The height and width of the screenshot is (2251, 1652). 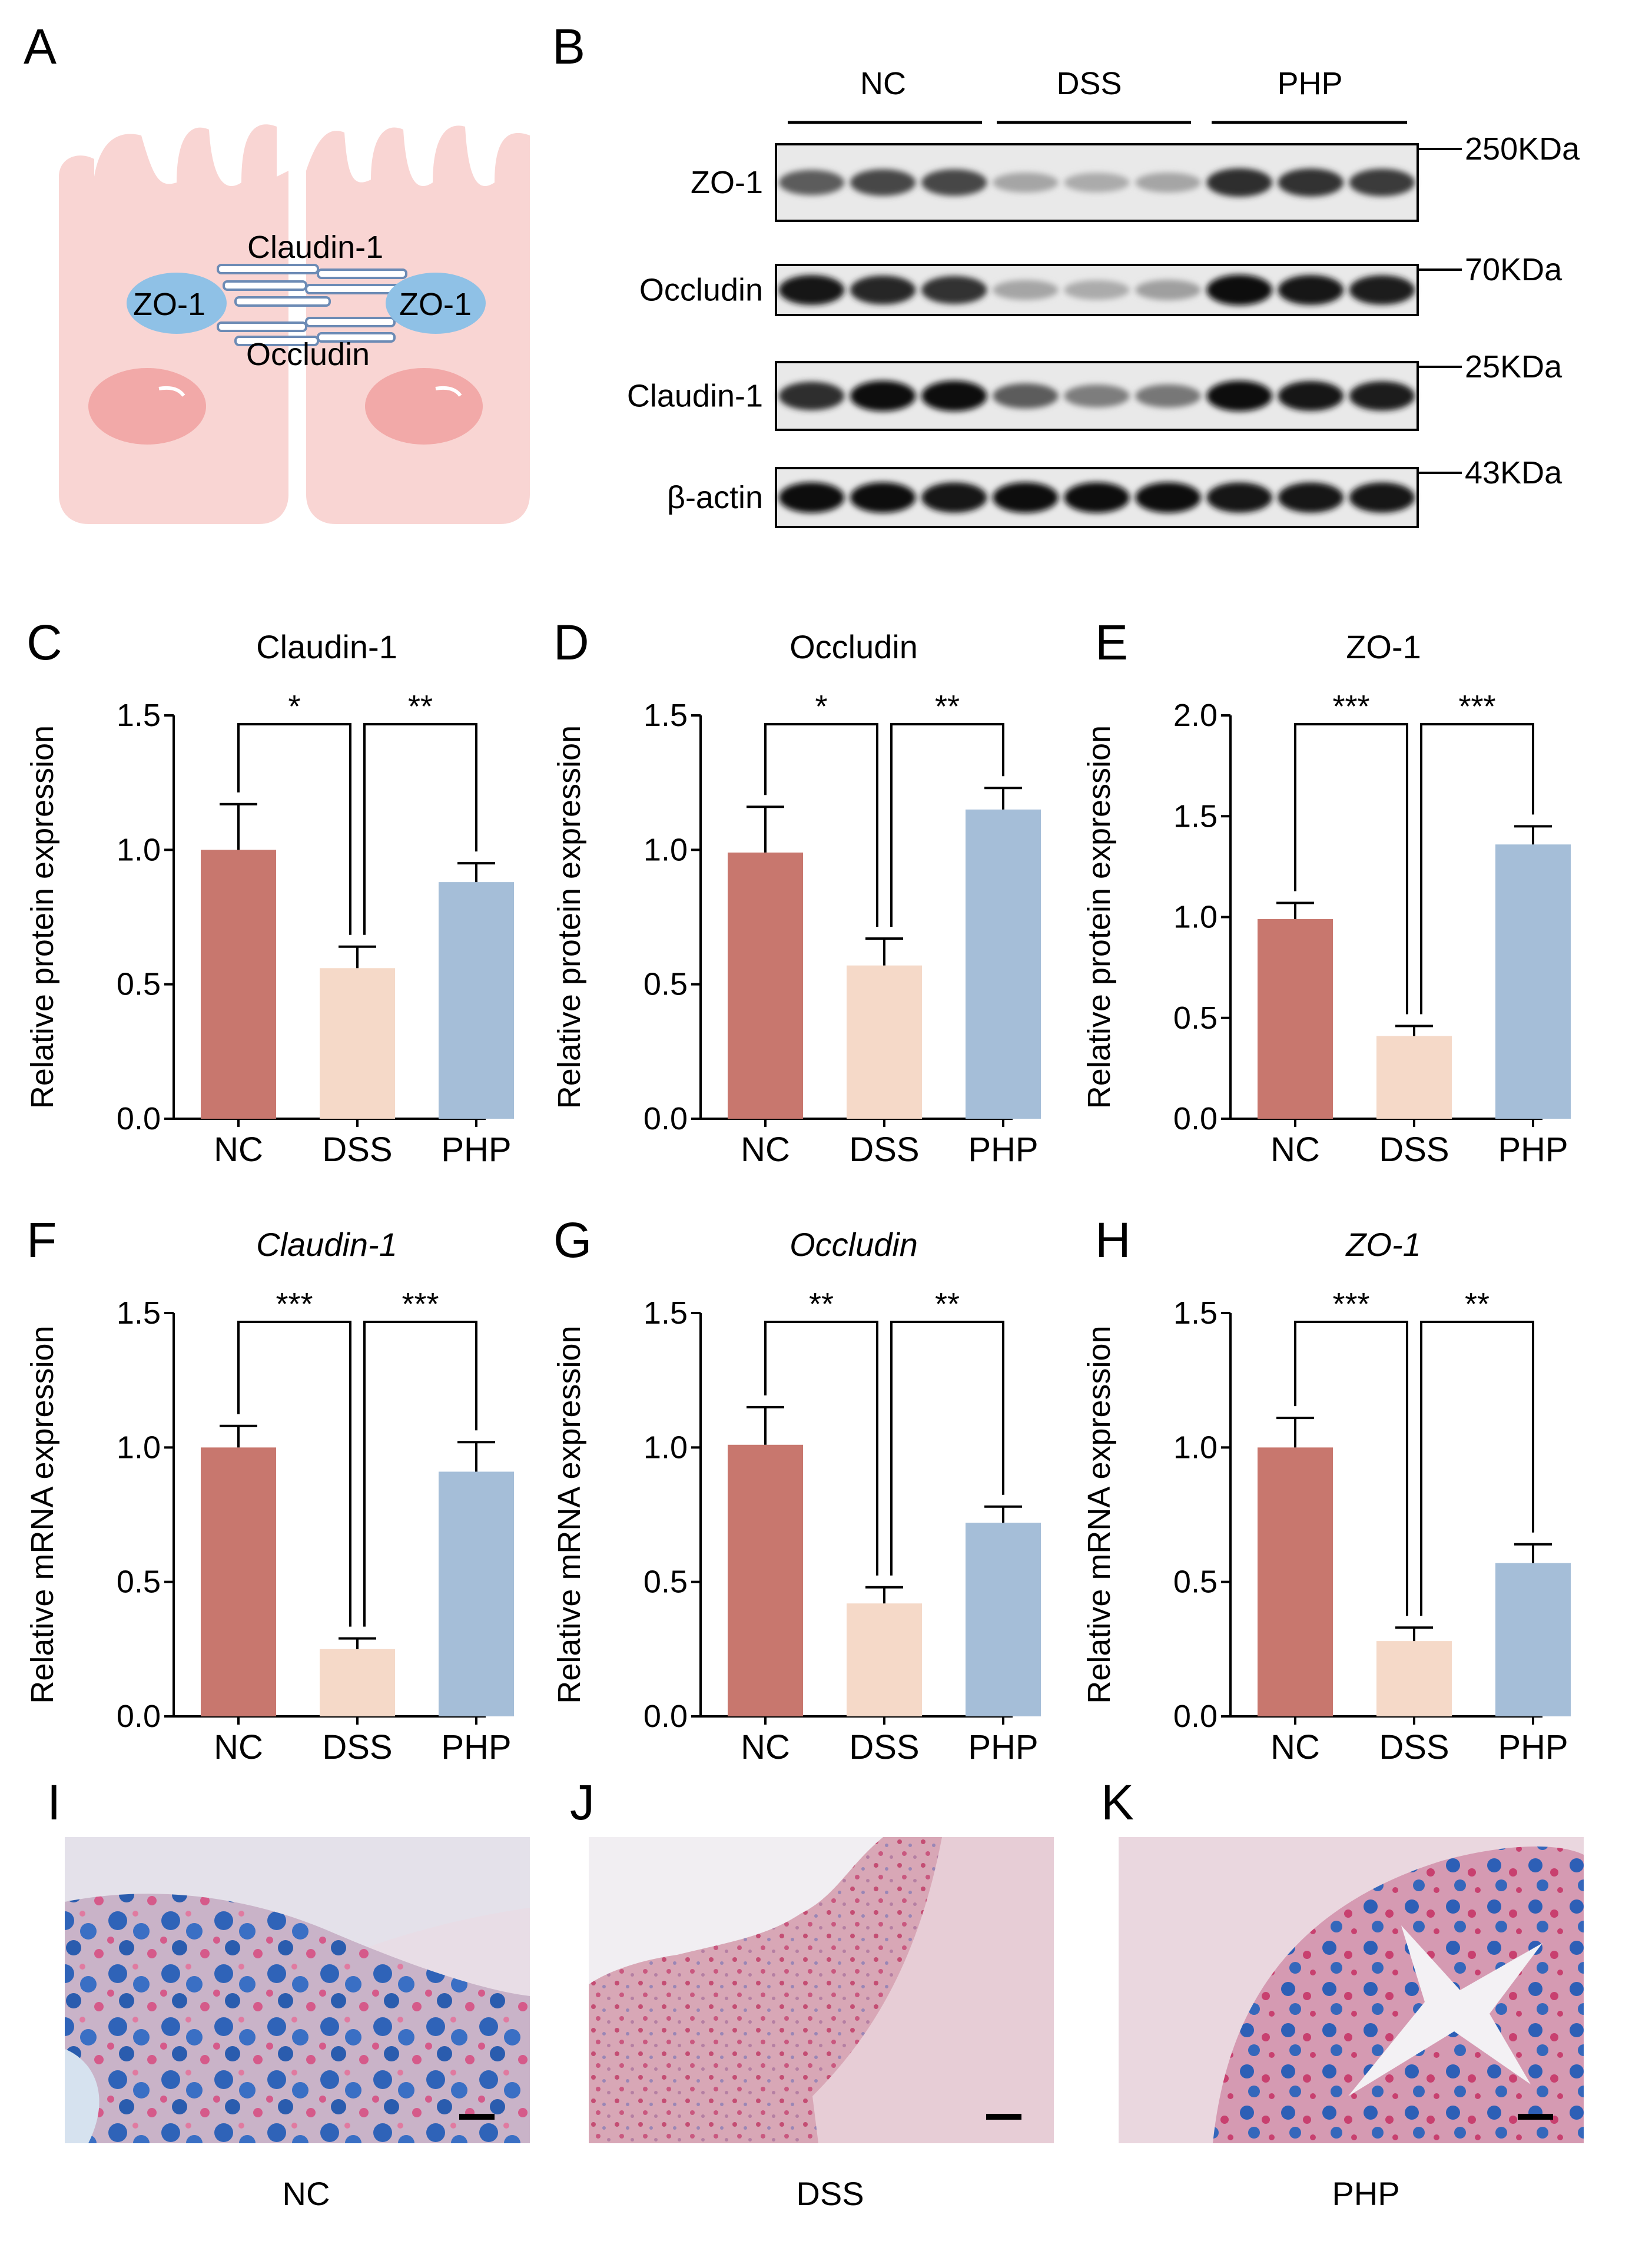 I want to click on x-tick-label: PHP, so click(x=476, y=1150).